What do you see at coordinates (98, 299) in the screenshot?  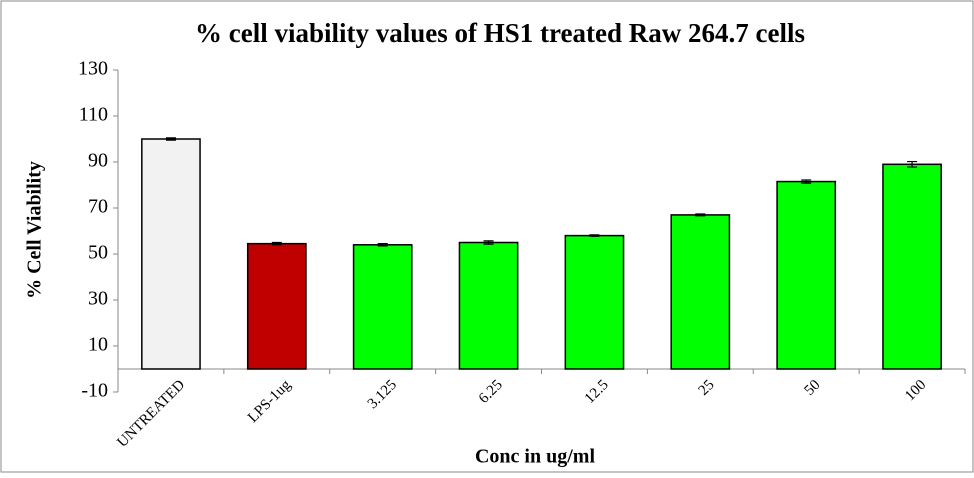 I see `y-tick-label: 30` at bounding box center [98, 299].